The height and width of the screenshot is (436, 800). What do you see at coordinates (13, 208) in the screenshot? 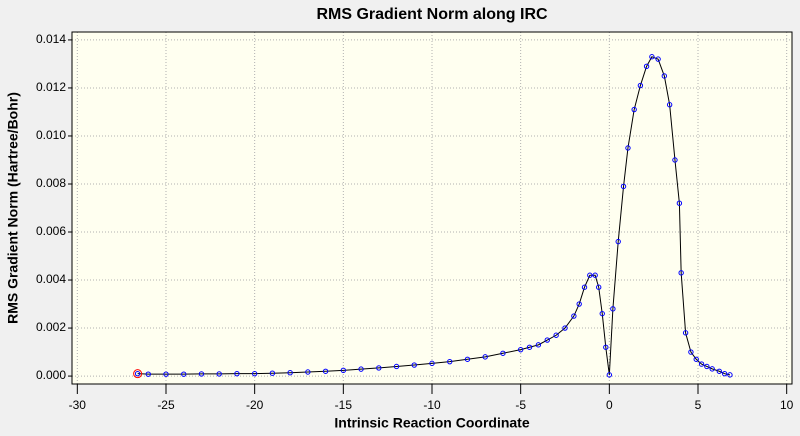
I see `y-axis-label: RMS Gradient Norm (Hartree/Bohr)` at bounding box center [13, 208].